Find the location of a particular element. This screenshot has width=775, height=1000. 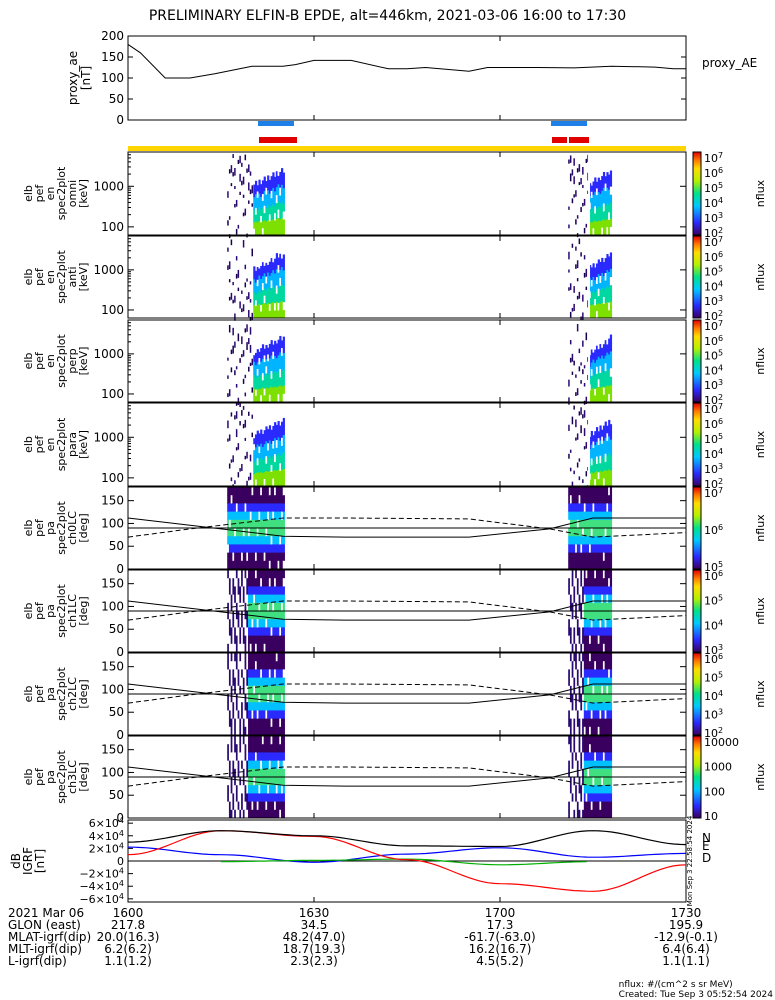

panel-ylabel-line: spec2plot is located at coordinates (61, 361).